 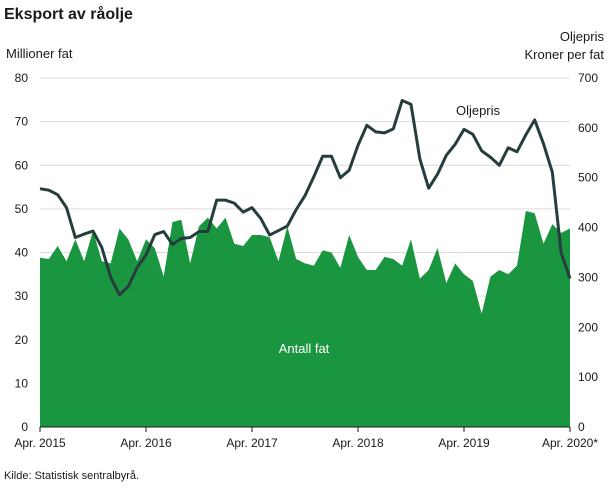 I want to click on left-tick-label: 60, so click(x=22, y=165).